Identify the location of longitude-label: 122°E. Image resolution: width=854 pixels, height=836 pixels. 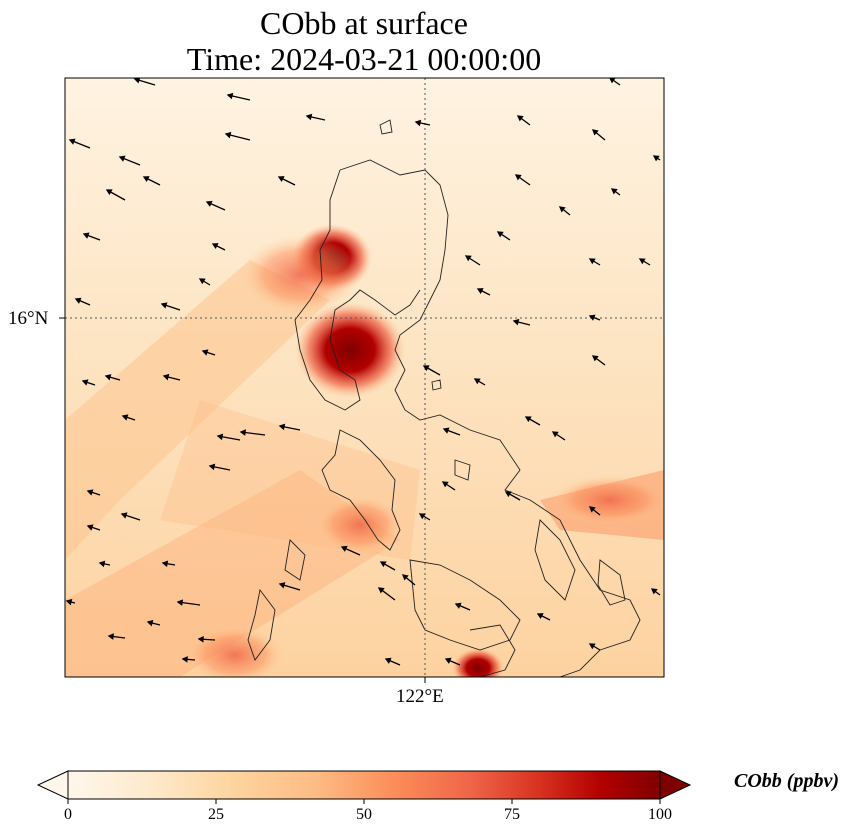
(420, 696).